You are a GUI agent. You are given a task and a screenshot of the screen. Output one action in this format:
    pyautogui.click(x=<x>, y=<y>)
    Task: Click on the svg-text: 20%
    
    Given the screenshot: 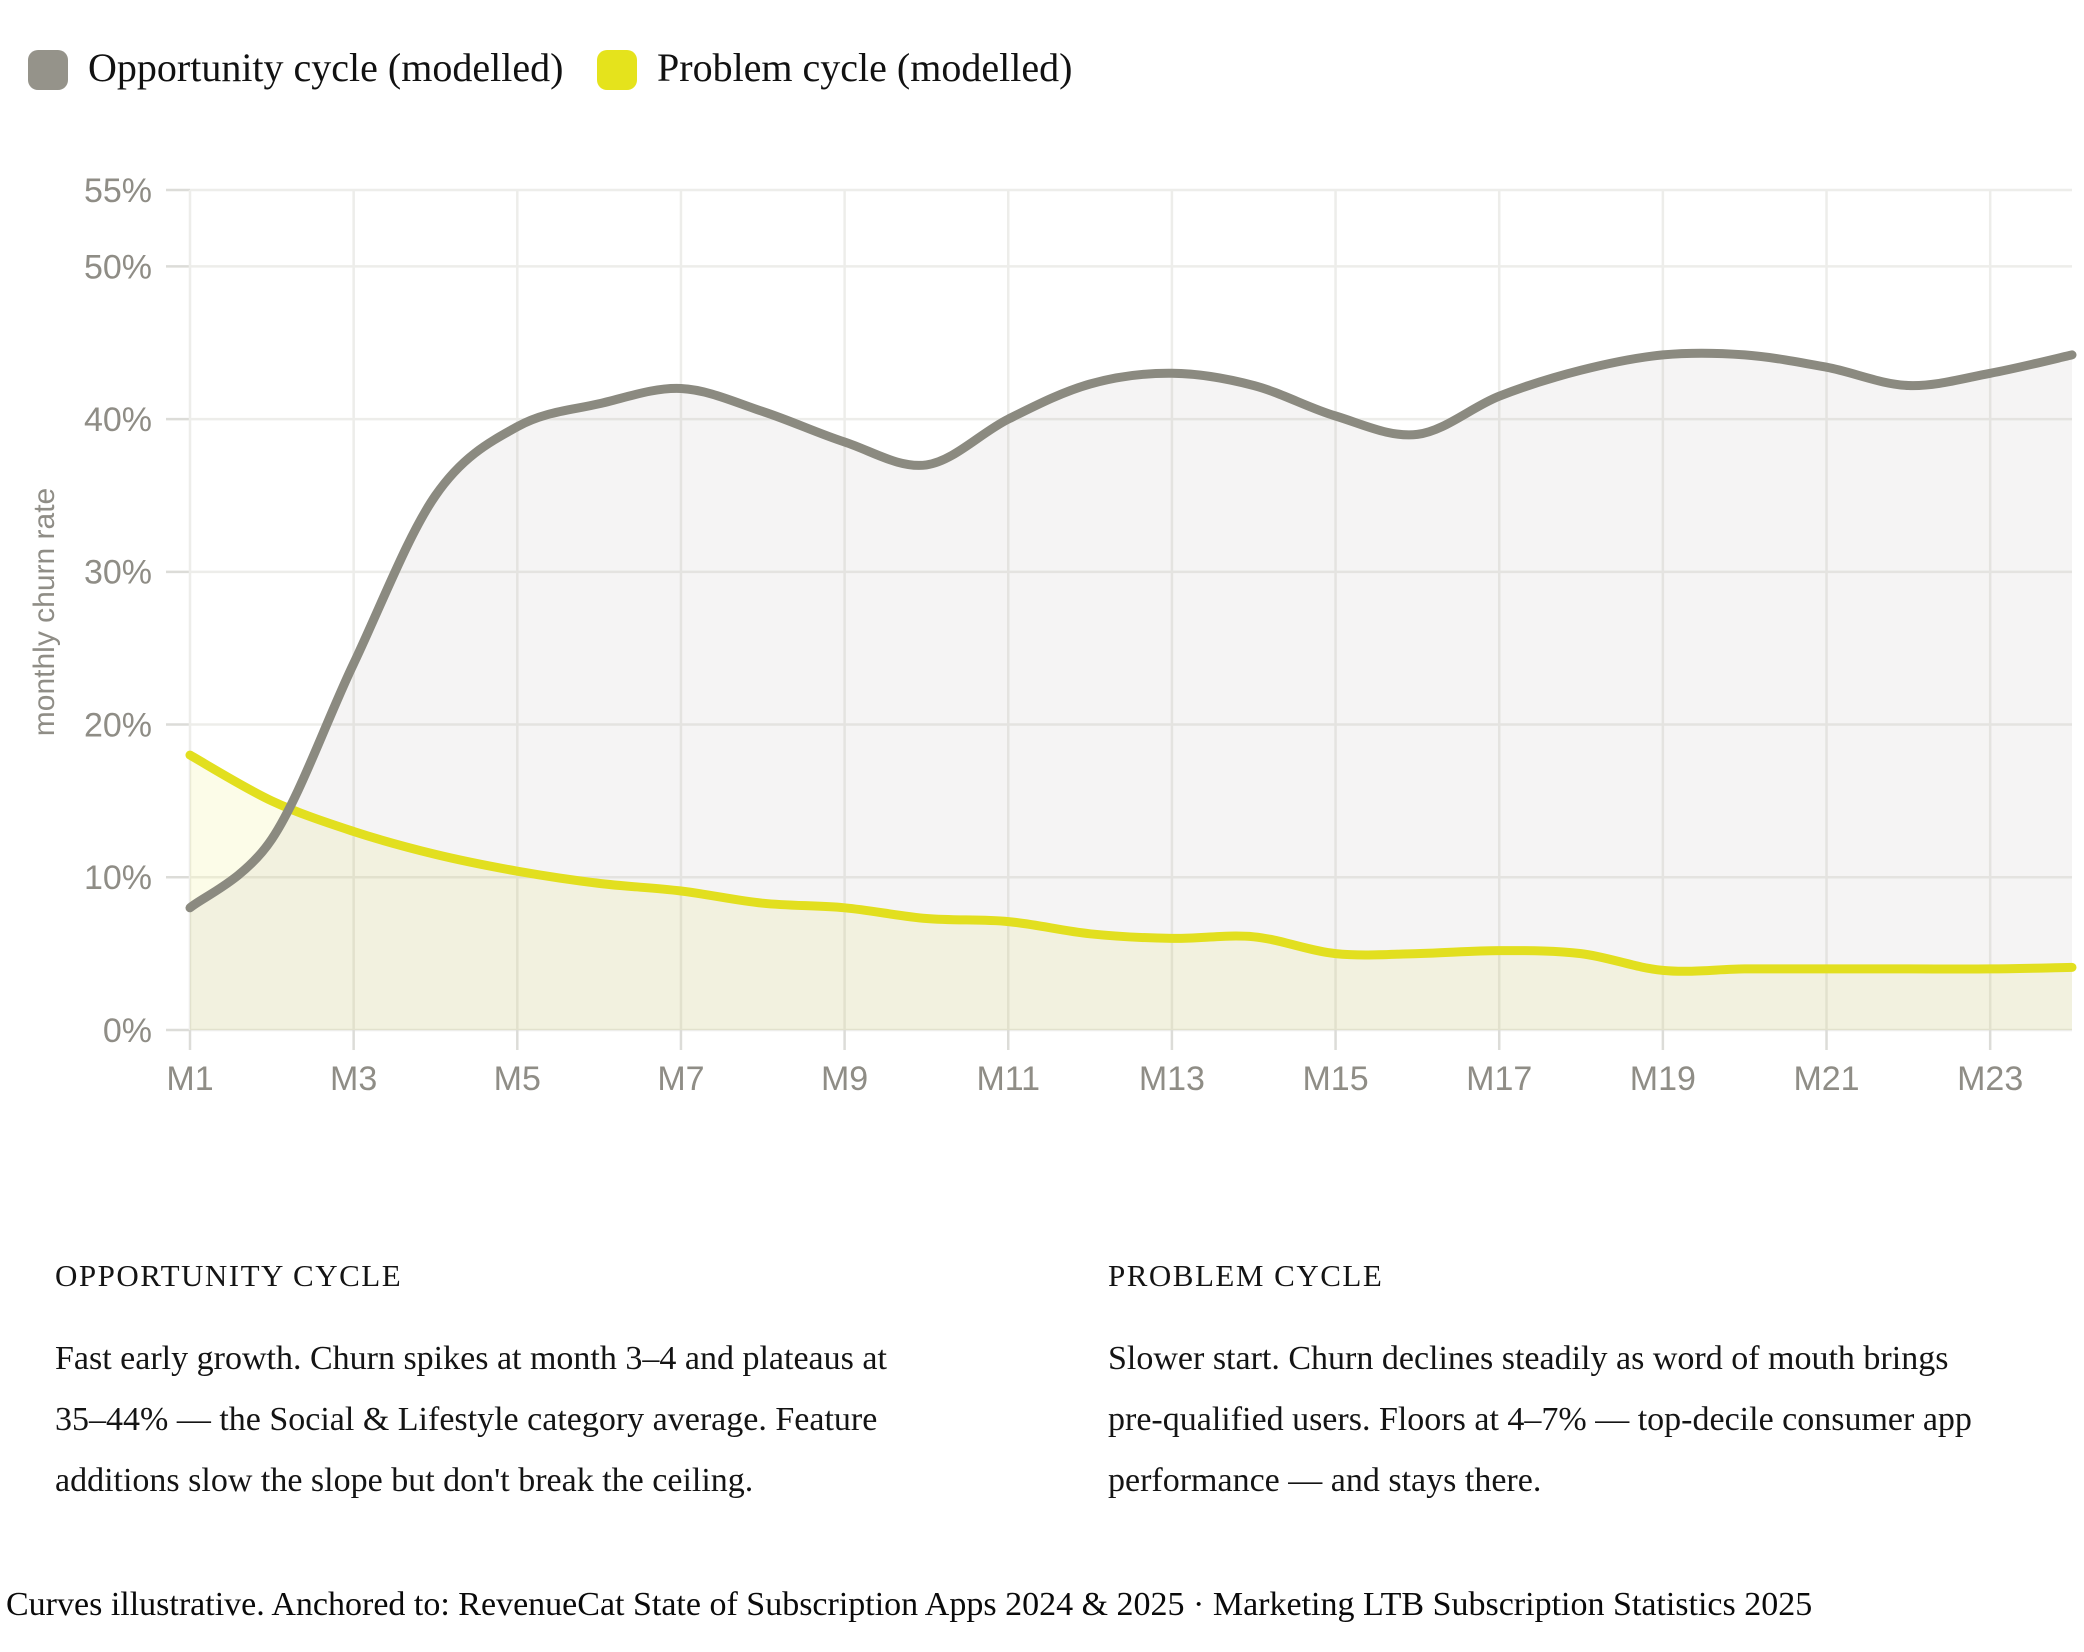 What is the action you would take?
    pyautogui.click(x=118, y=725)
    